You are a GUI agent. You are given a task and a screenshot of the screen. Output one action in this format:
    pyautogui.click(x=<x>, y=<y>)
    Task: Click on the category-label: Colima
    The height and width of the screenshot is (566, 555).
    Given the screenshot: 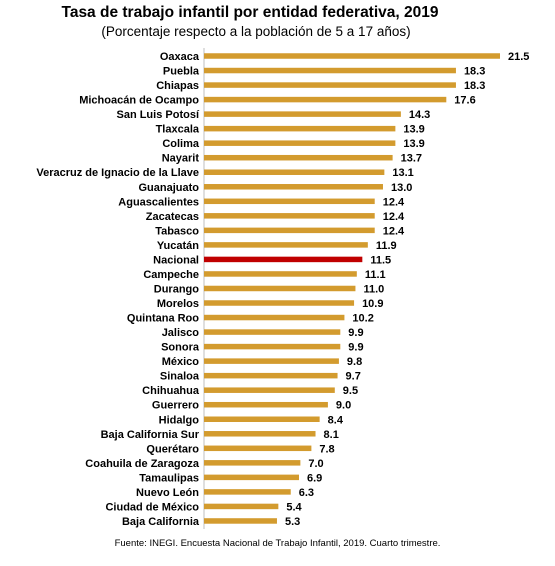 What is the action you would take?
    pyautogui.click(x=181, y=144)
    